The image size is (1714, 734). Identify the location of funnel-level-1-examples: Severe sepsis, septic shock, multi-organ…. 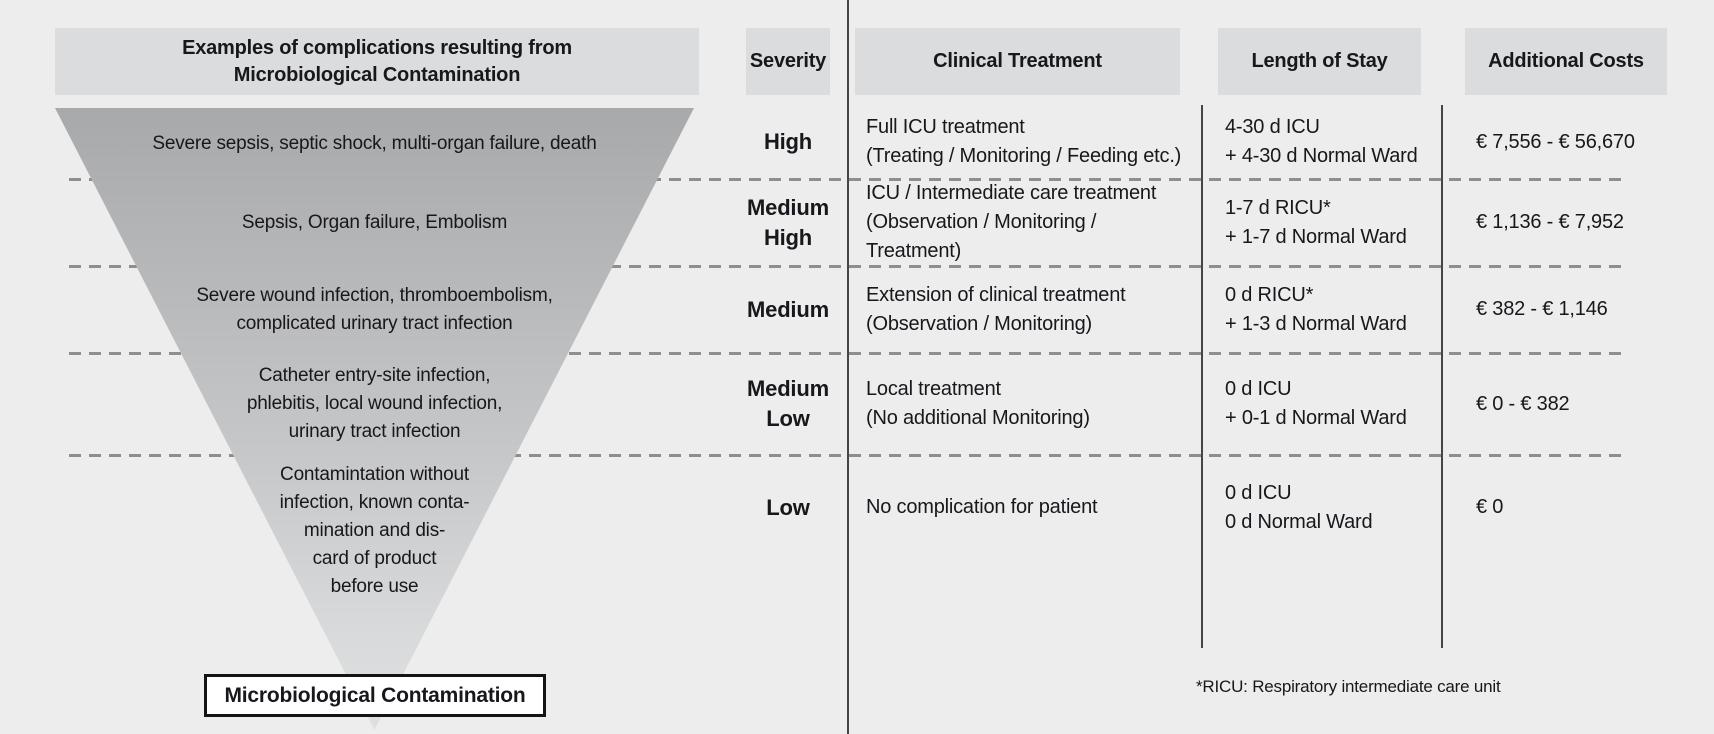
(374, 143).